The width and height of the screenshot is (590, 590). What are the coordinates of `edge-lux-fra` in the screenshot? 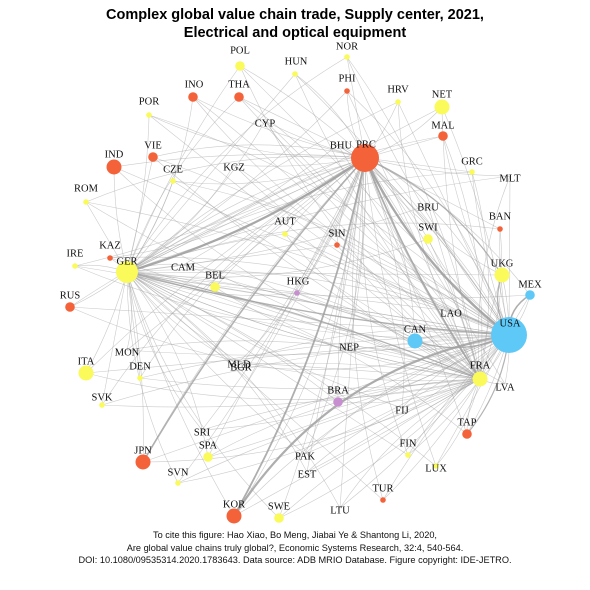 It's located at (458, 422).